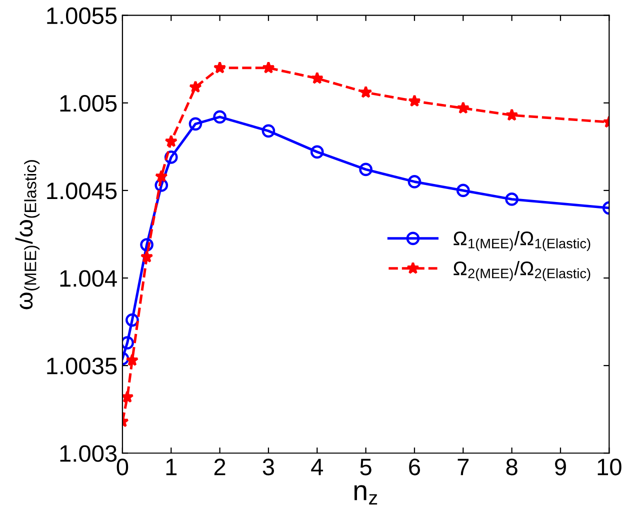  What do you see at coordinates (171, 467) in the screenshot?
I see `x-tick-label: 1` at bounding box center [171, 467].